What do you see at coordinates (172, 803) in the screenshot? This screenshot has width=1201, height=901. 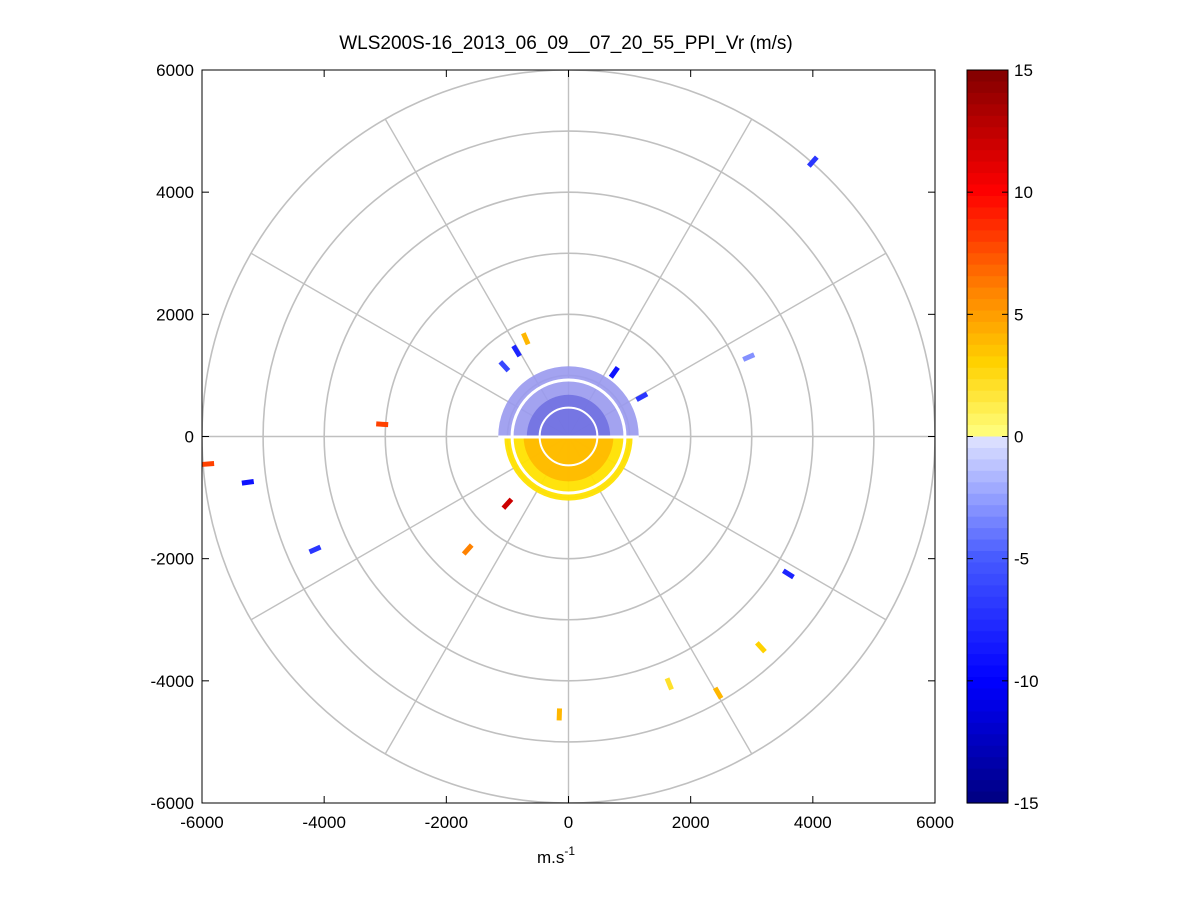 I see `y-tick-label: -6000` at bounding box center [172, 803].